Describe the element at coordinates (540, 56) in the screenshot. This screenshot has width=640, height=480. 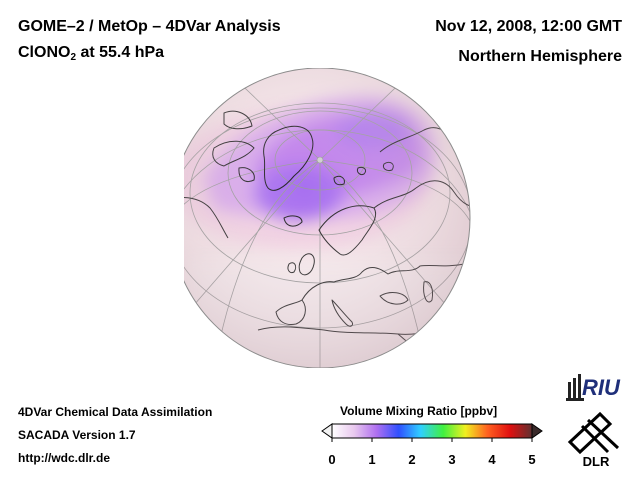
I see `region-label: Northern Hemisphere` at that location.